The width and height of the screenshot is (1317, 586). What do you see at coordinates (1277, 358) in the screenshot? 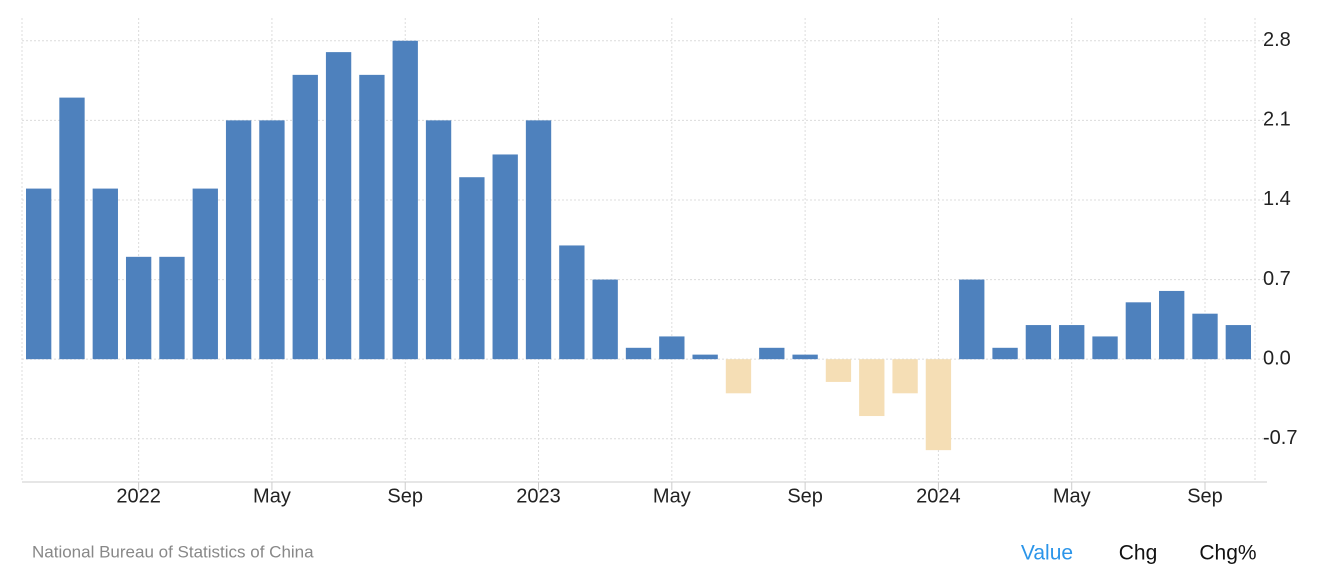
I see `y-tick-label: 0.0` at bounding box center [1277, 358].